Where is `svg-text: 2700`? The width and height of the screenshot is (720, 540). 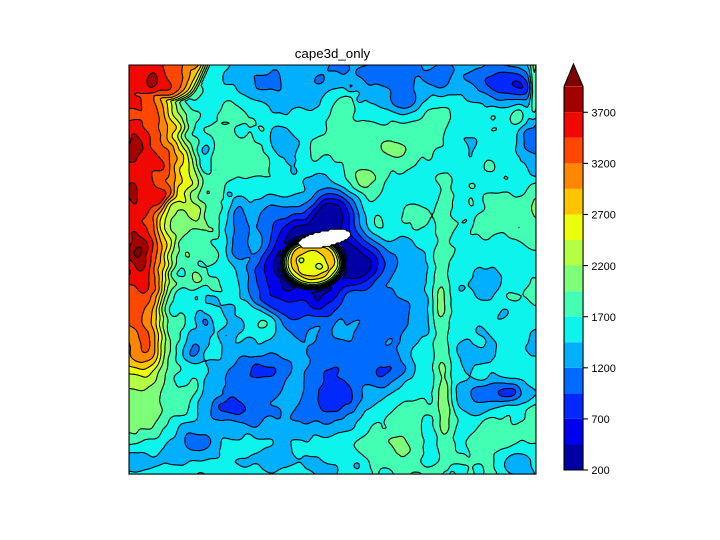
svg-text: 2700 is located at coordinates (603, 216).